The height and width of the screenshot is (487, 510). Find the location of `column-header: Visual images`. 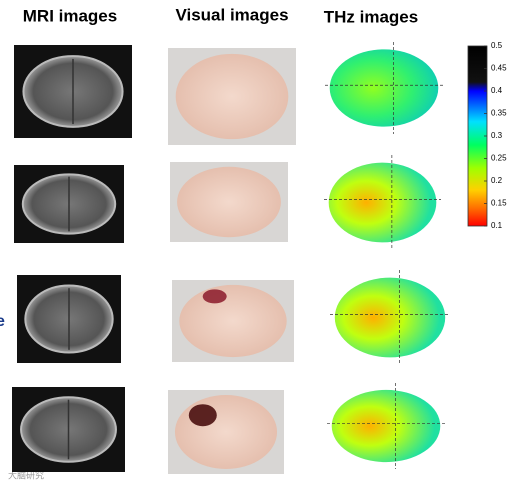

column-header: Visual images is located at coordinates (231, 14).